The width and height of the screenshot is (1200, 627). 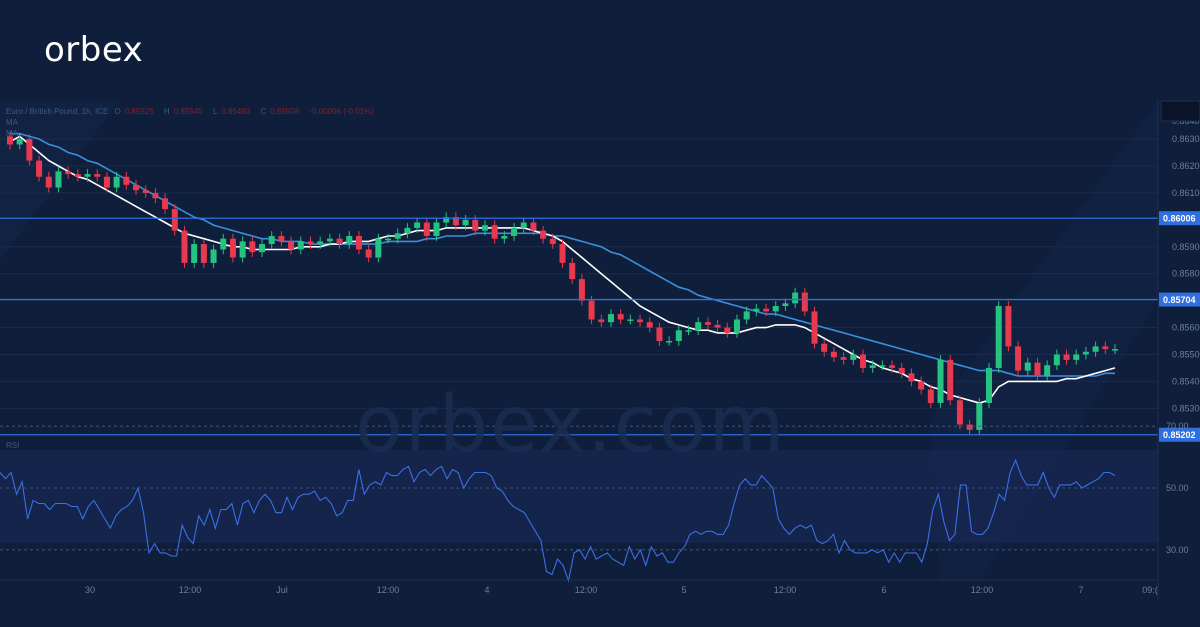 What do you see at coordinates (1186, 408) in the screenshot?
I see `price-tick-label: 0.85300` at bounding box center [1186, 408].